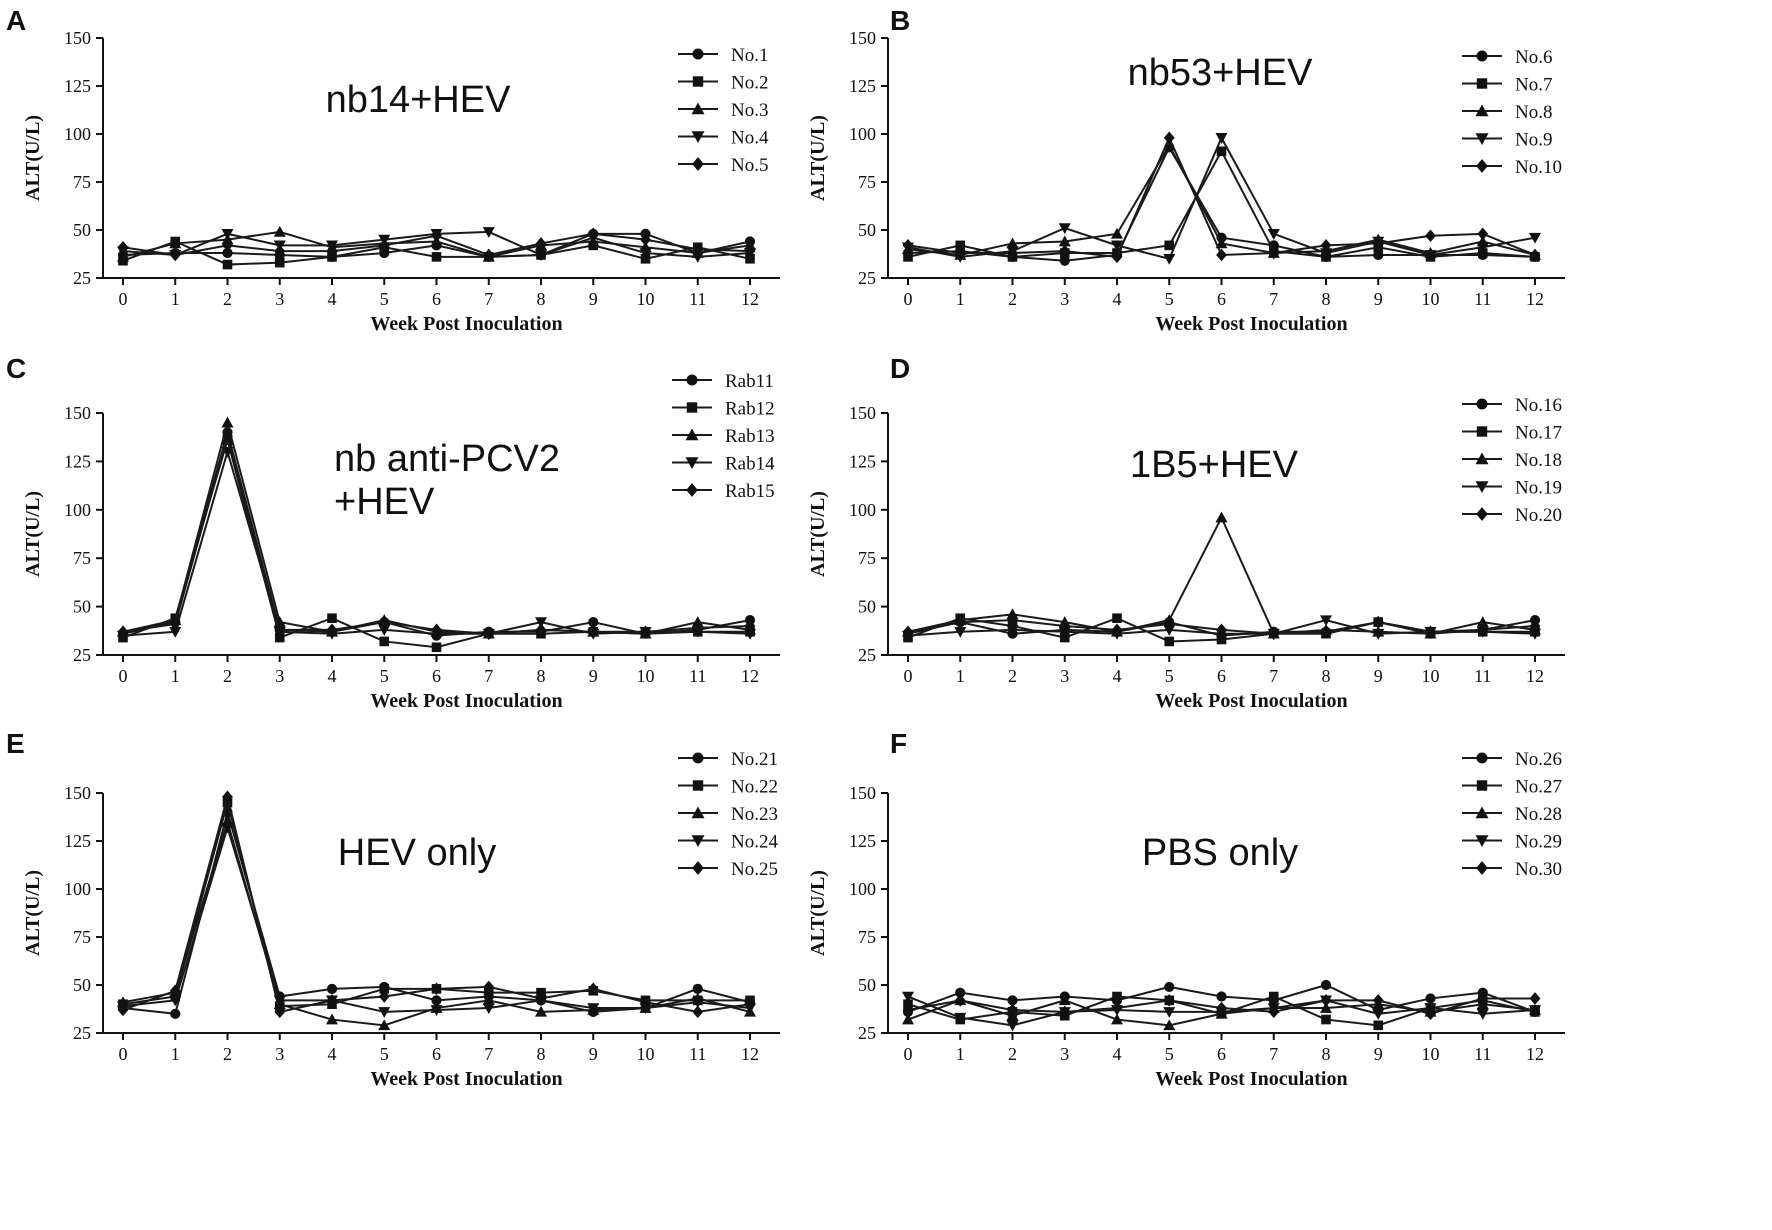 The height and width of the screenshot is (1230, 1772). I want to click on group-annotation: nb14+HEV, so click(419, 100).